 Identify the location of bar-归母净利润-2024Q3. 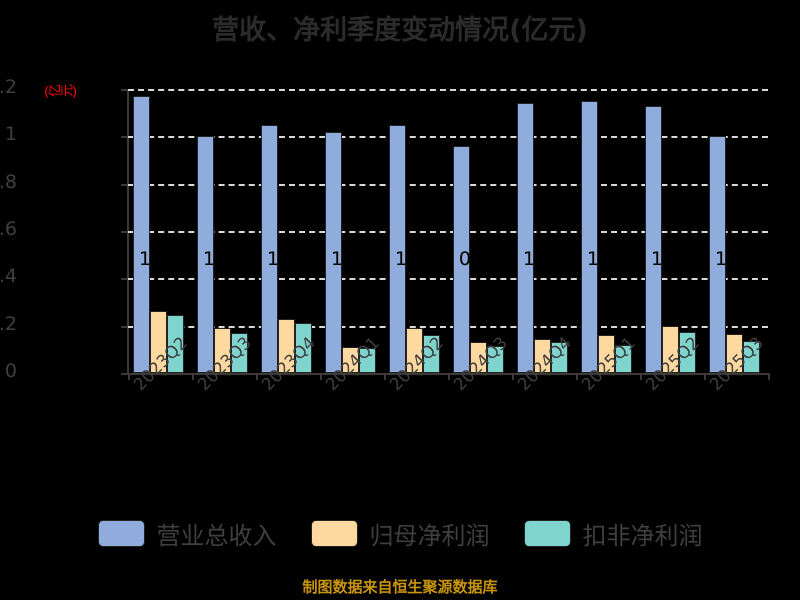
(478, 357).